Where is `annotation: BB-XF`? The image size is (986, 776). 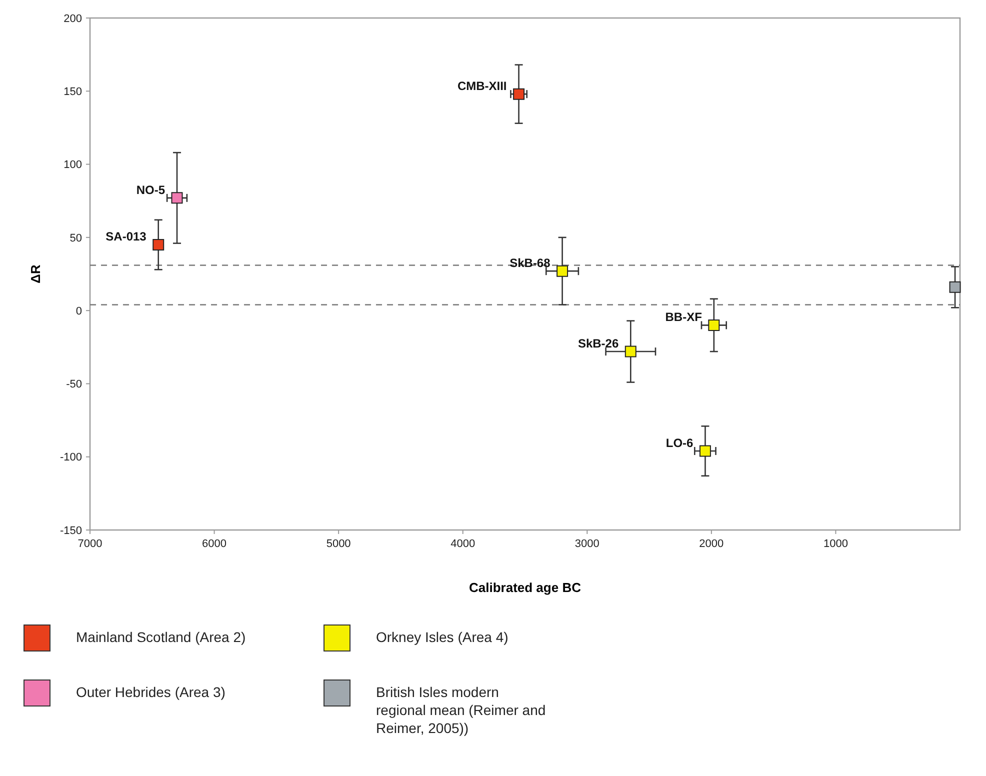 annotation: BB-XF is located at coordinates (683, 317).